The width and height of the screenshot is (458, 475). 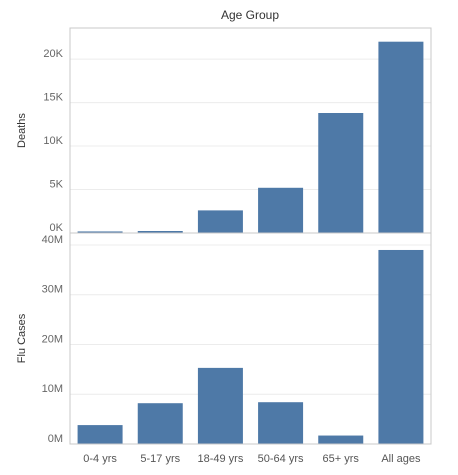 I want to click on y-axis-title: Flu Cases, so click(x=22, y=338).